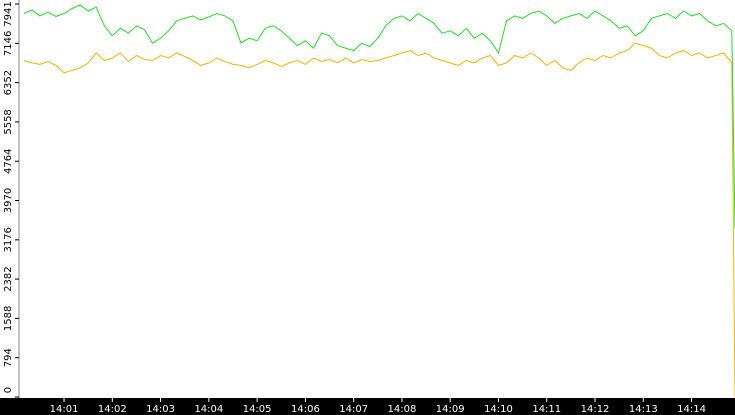 The height and width of the screenshot is (415, 735). What do you see at coordinates (450, 409) in the screenshot?
I see `x-tick-label: 14:09` at bounding box center [450, 409].